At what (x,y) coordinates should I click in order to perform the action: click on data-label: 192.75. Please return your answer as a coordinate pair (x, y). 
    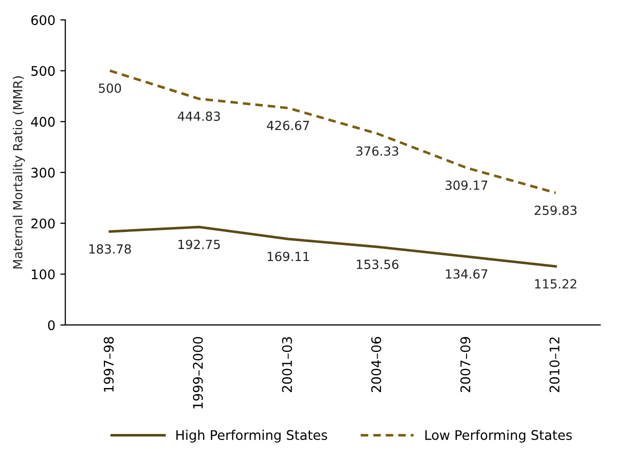
    Looking at the image, I should click on (199, 245).